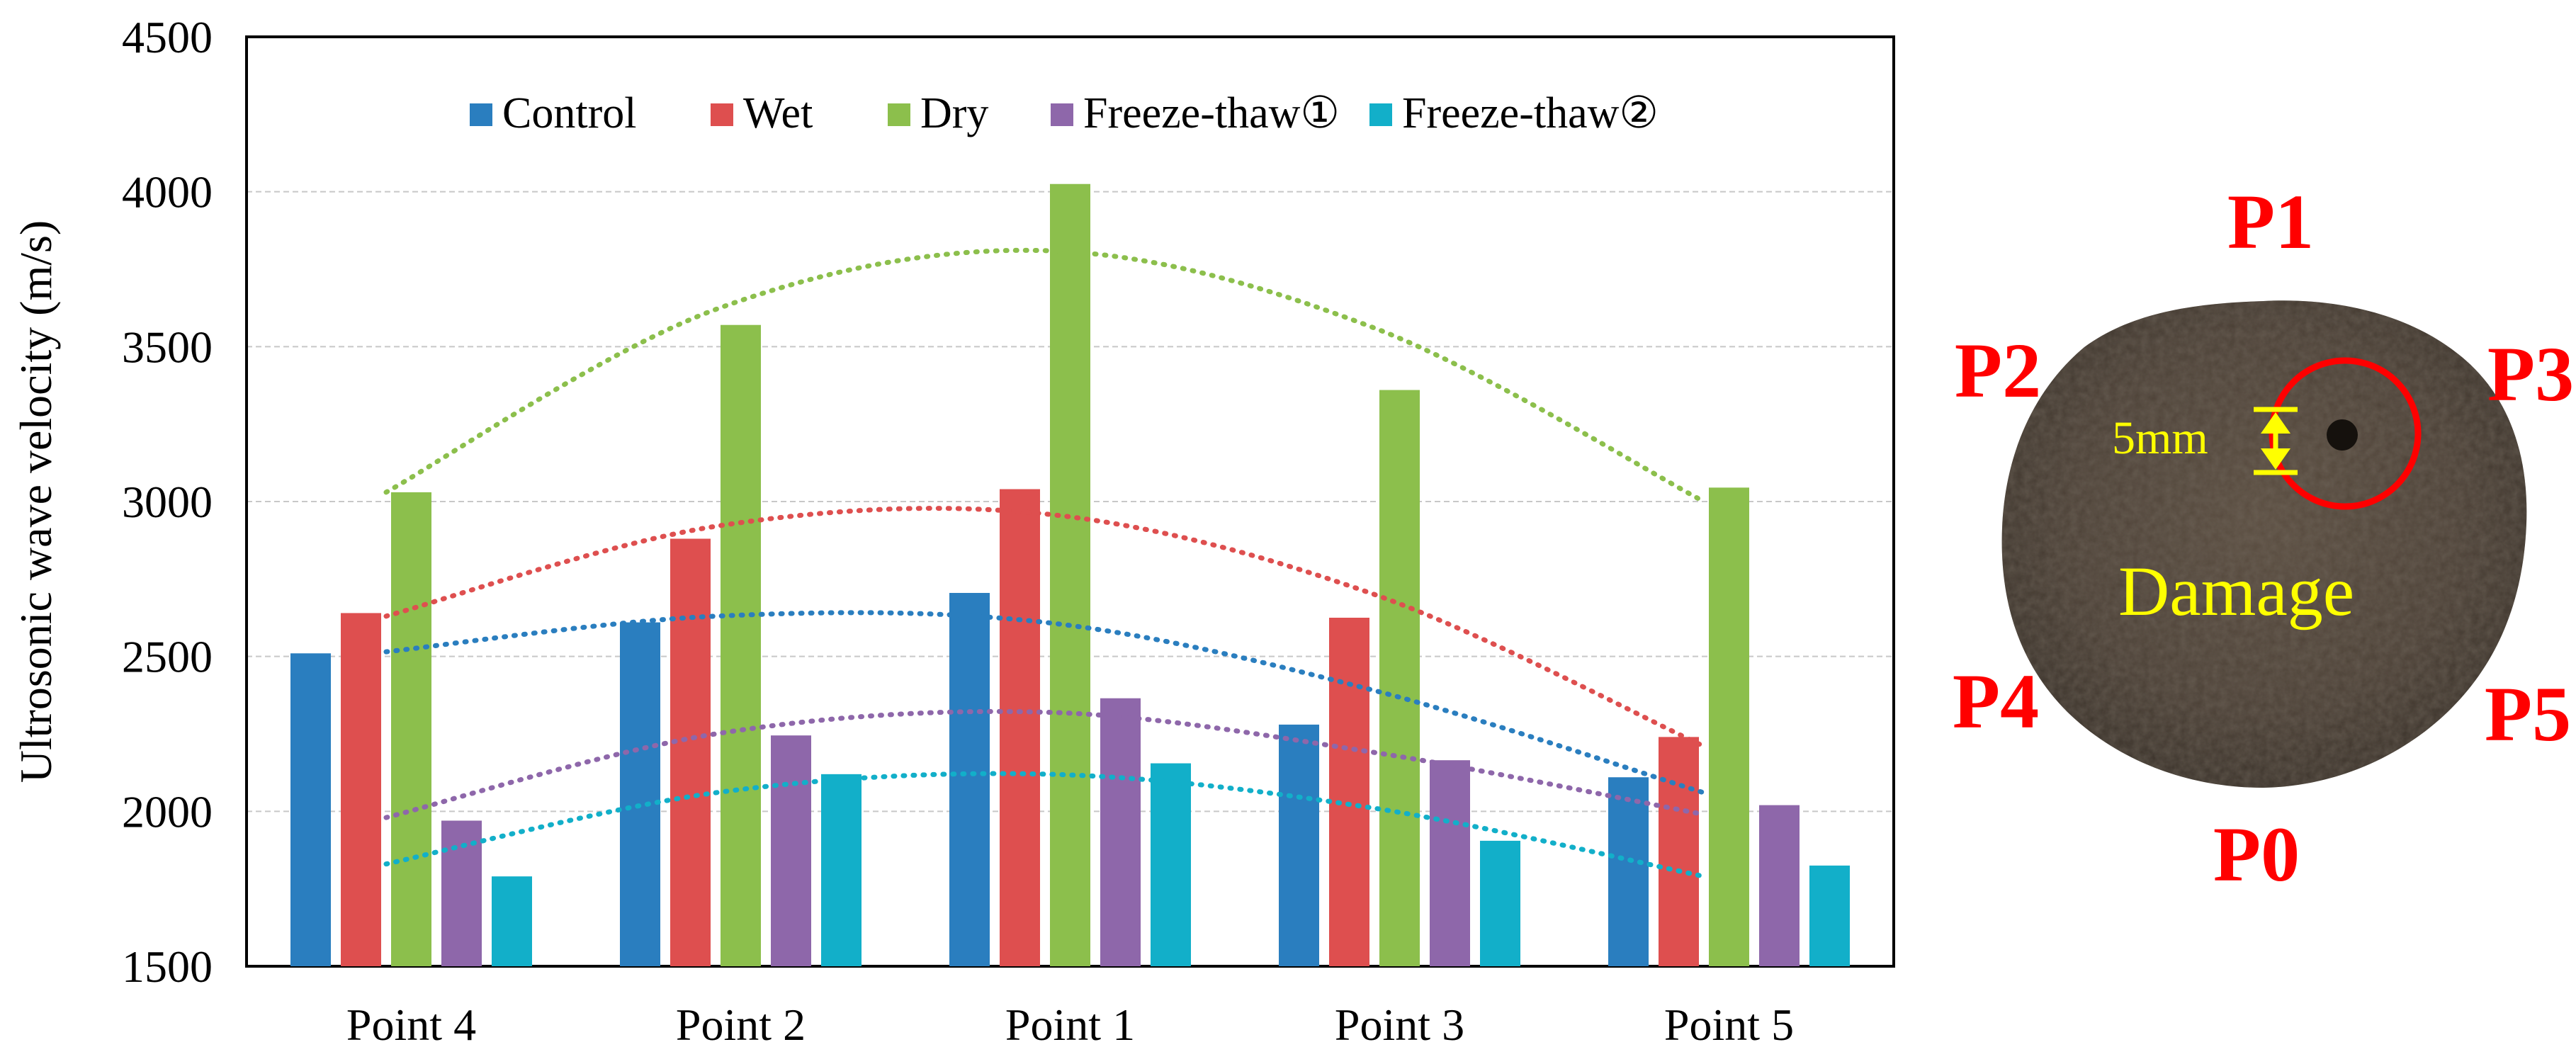 The height and width of the screenshot is (1064, 2576). Describe the element at coordinates (167, 347) in the screenshot. I see `y-tick-label: 3500` at that location.